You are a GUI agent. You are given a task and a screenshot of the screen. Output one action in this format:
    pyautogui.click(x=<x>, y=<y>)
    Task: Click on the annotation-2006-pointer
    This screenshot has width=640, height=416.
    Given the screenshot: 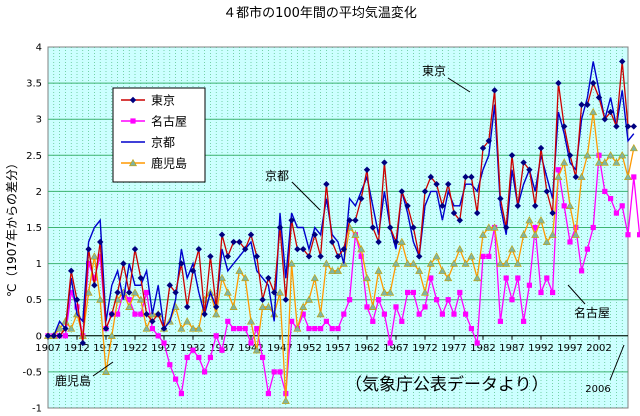 What is the action you would take?
    pyautogui.click(x=617, y=362)
    